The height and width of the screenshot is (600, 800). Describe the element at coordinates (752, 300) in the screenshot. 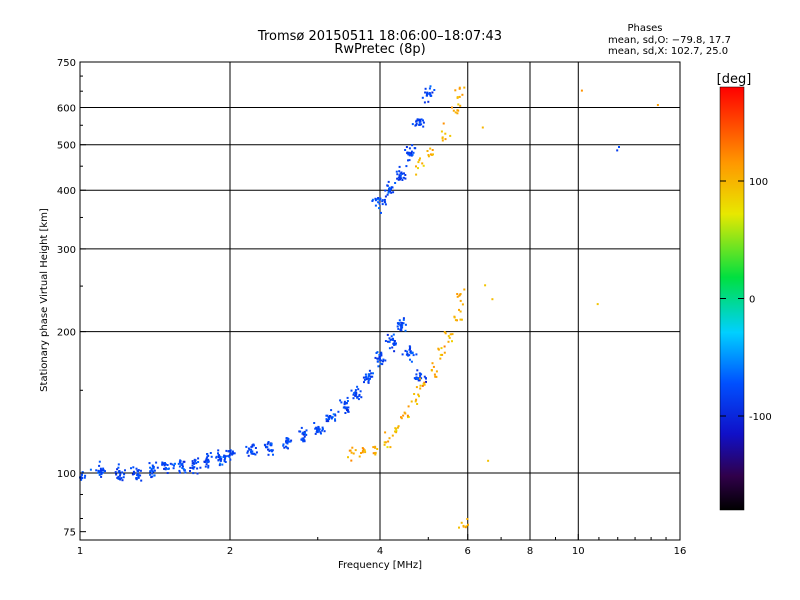

I see `colorbar-tick-label: 0` at that location.